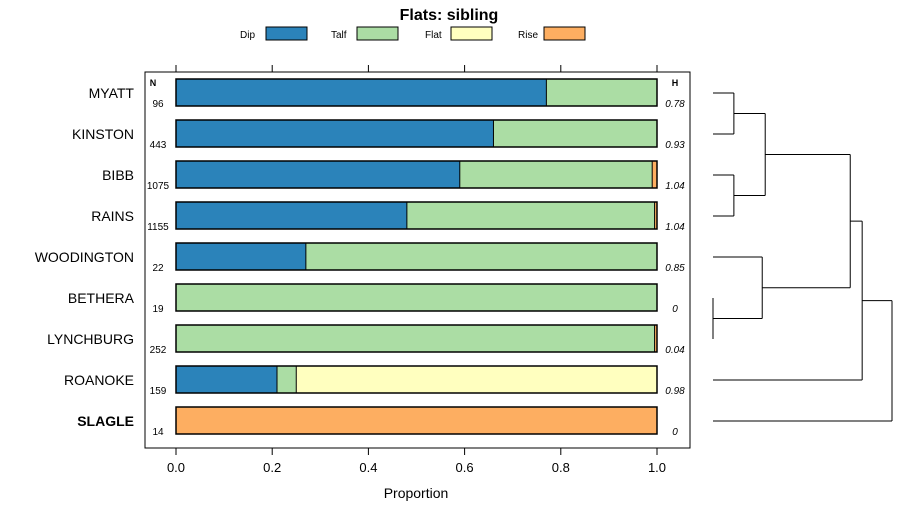 This screenshot has height=520, width=900. Describe the element at coordinates (481, 256) in the screenshot. I see `bar-segment-woodington-talf` at that location.